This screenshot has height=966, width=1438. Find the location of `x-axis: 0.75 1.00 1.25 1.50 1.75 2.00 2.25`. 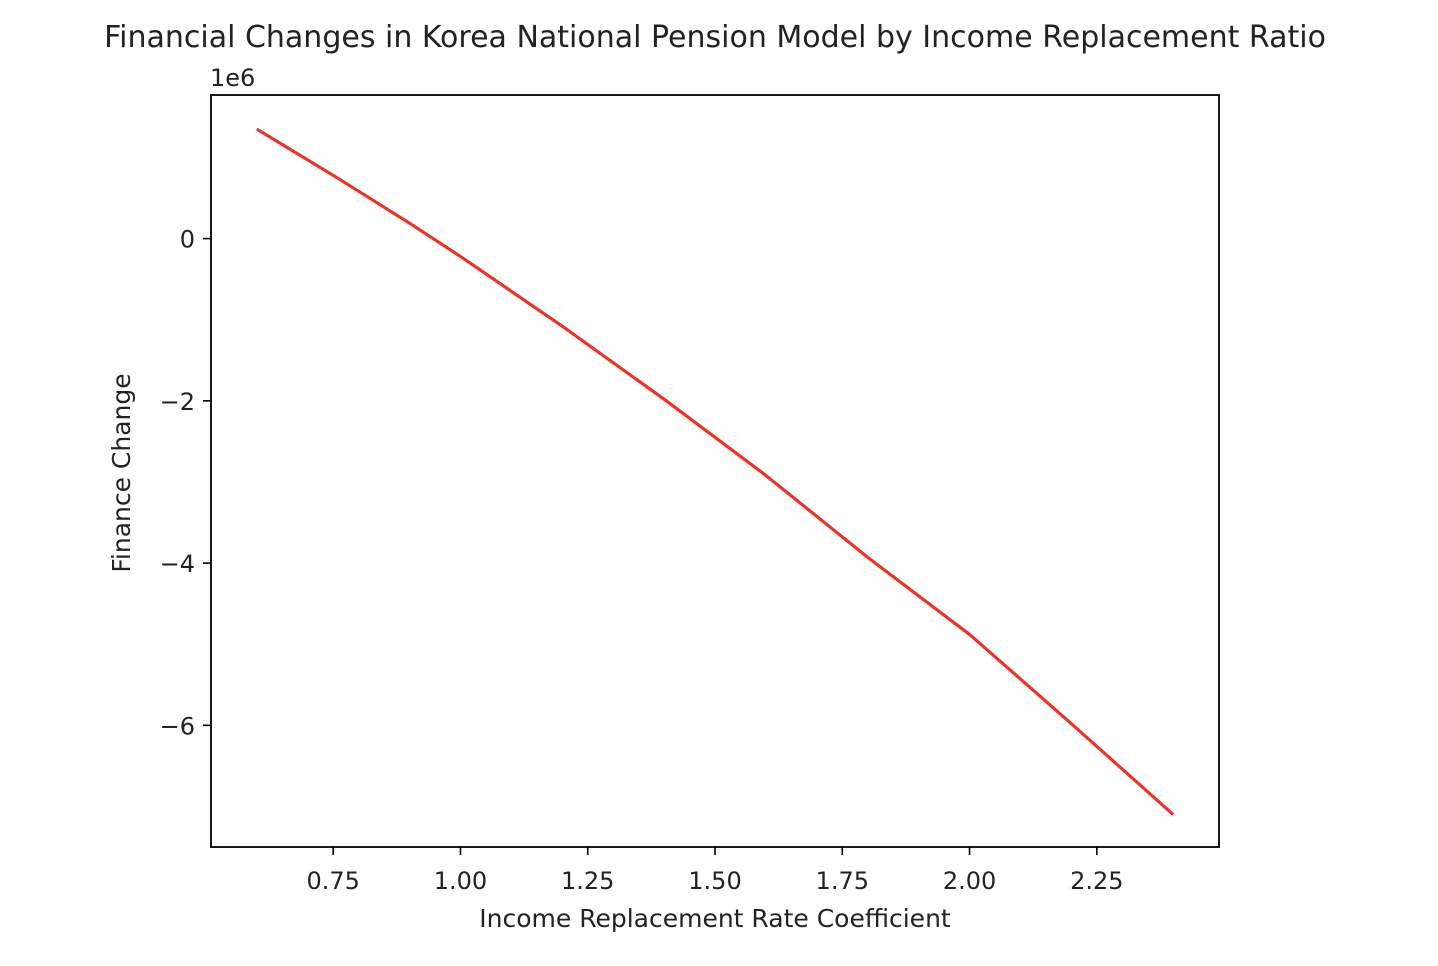

x-axis: 0.75 1.00 1.25 1.50 1.75 2.00 2.25 is located at coordinates (715, 871).